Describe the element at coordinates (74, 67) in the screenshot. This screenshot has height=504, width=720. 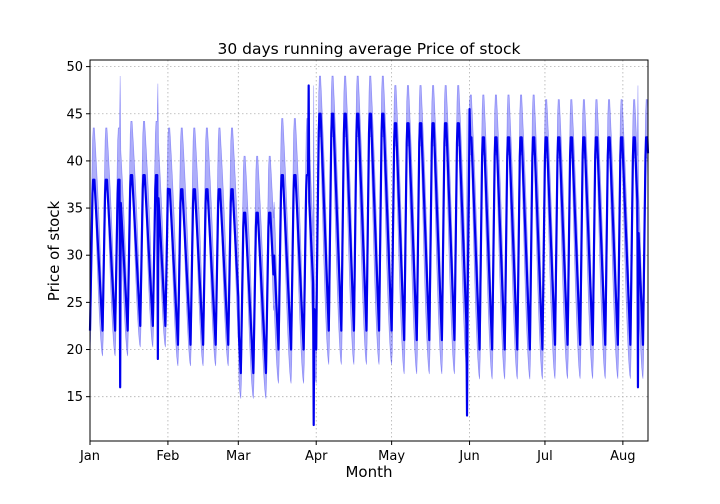
I see `y-tick-label: 50` at that location.